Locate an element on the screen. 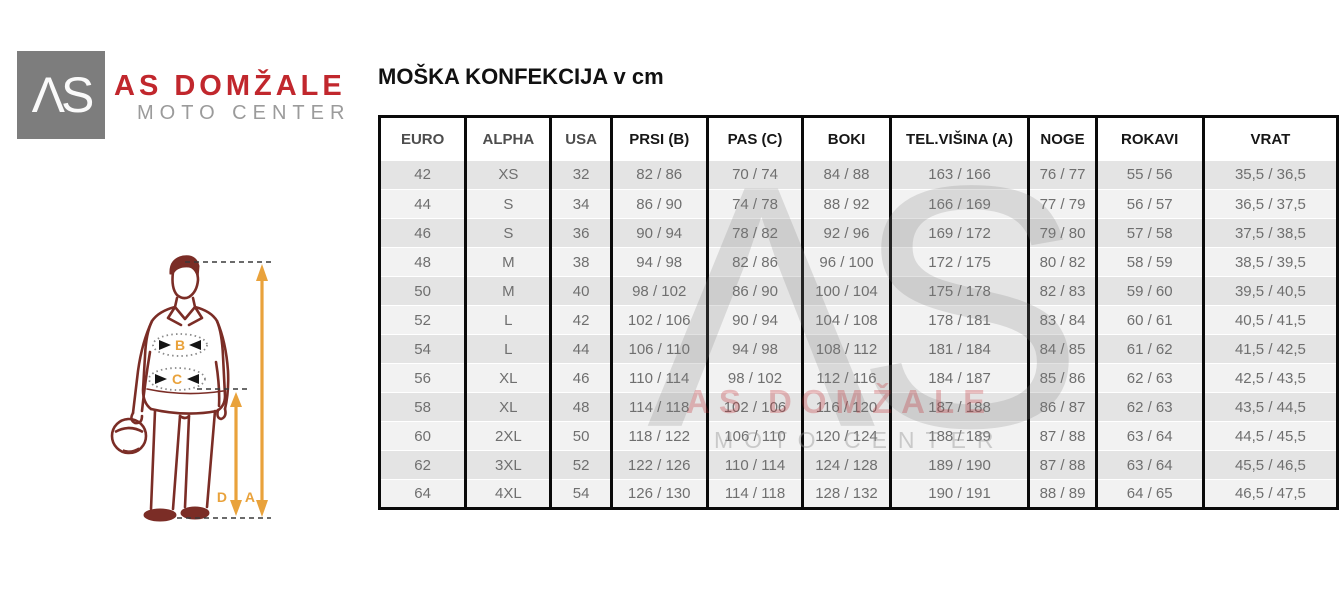  table-cell: XL is located at coordinates (508, 407).